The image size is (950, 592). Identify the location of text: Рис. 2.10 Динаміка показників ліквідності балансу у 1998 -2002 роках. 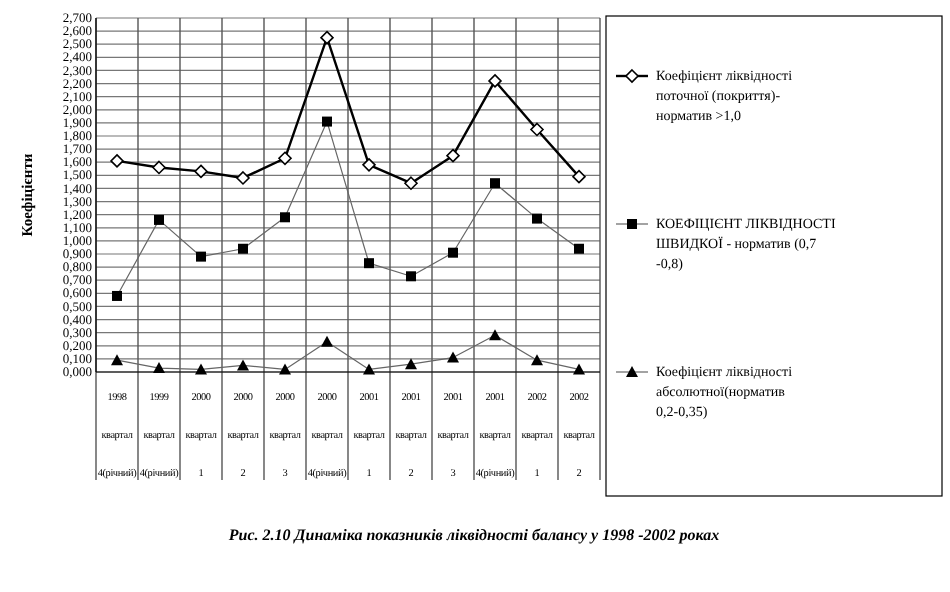
(474, 535).